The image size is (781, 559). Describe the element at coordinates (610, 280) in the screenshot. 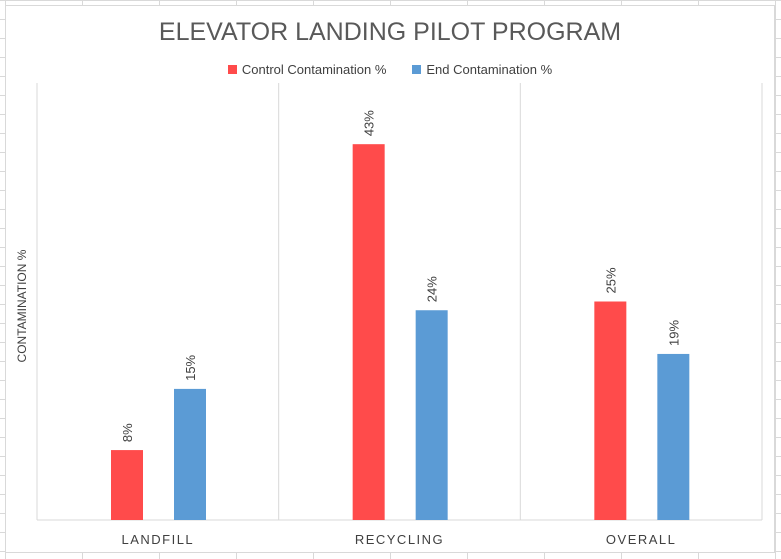

I see `data-label: 25%` at that location.